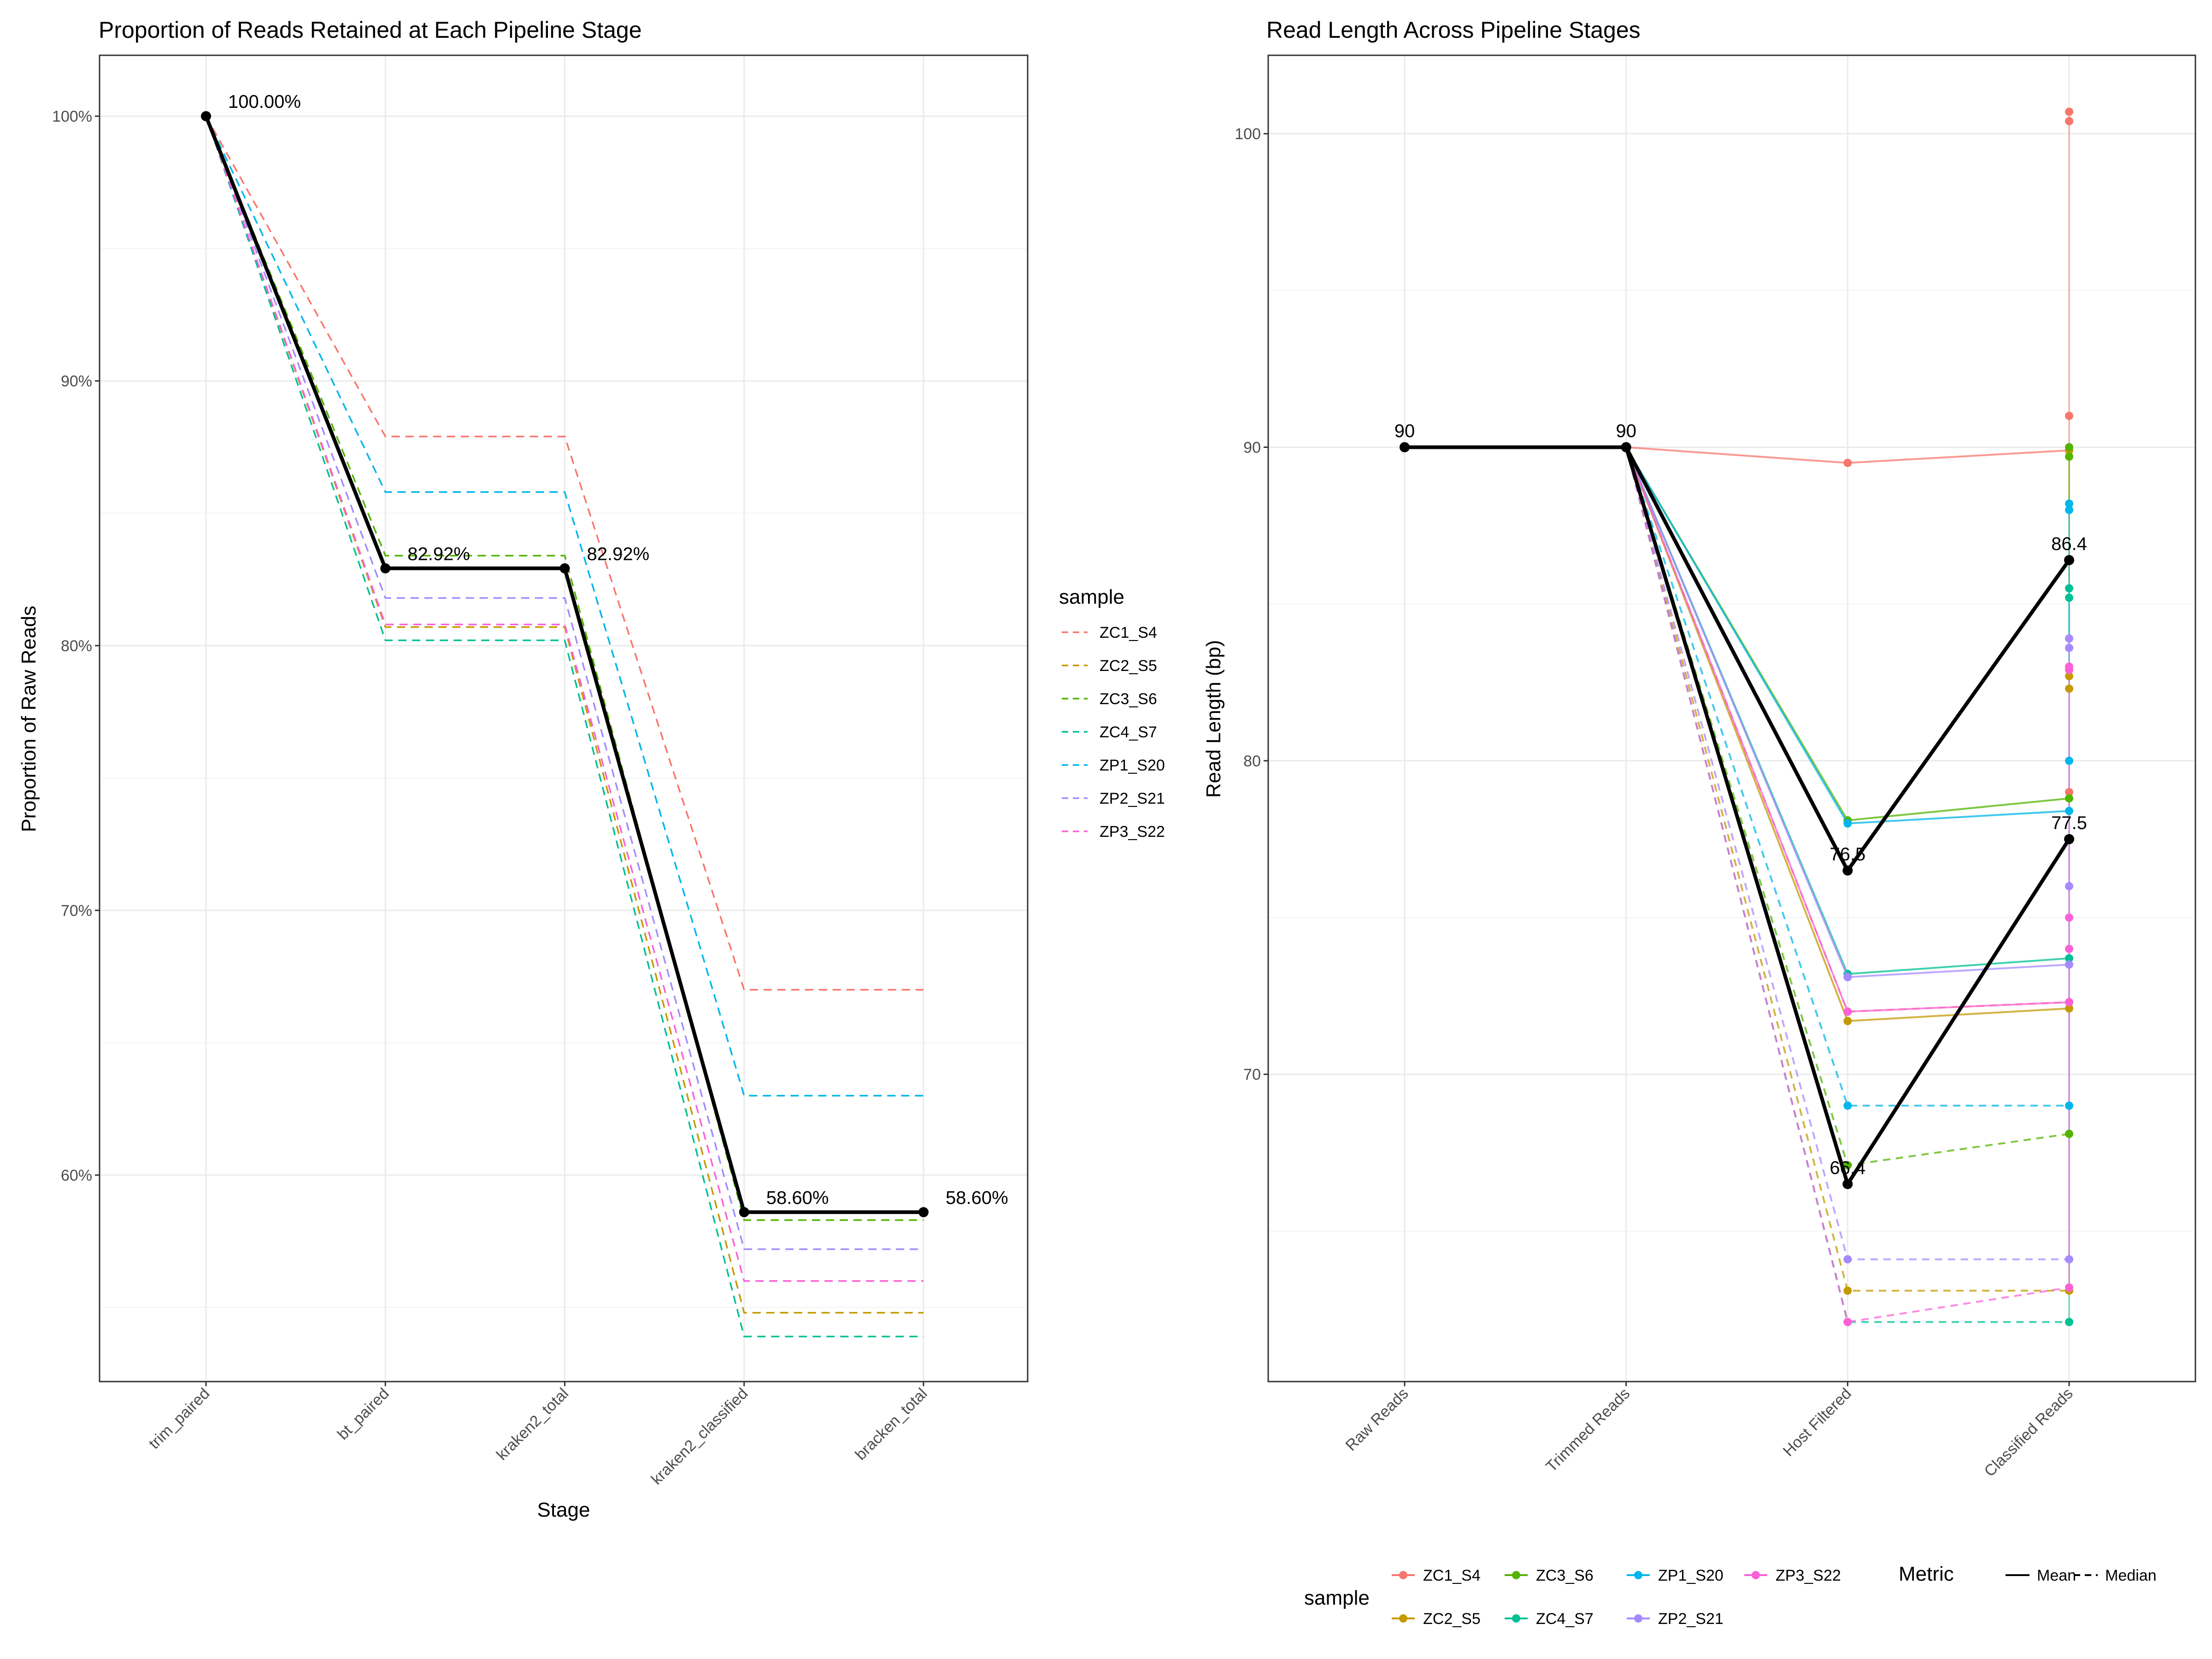 Image resolution: width=2212 pixels, height=1659 pixels. I want to click on right-y-axis-label: Read Length (bp), so click(1213, 719).